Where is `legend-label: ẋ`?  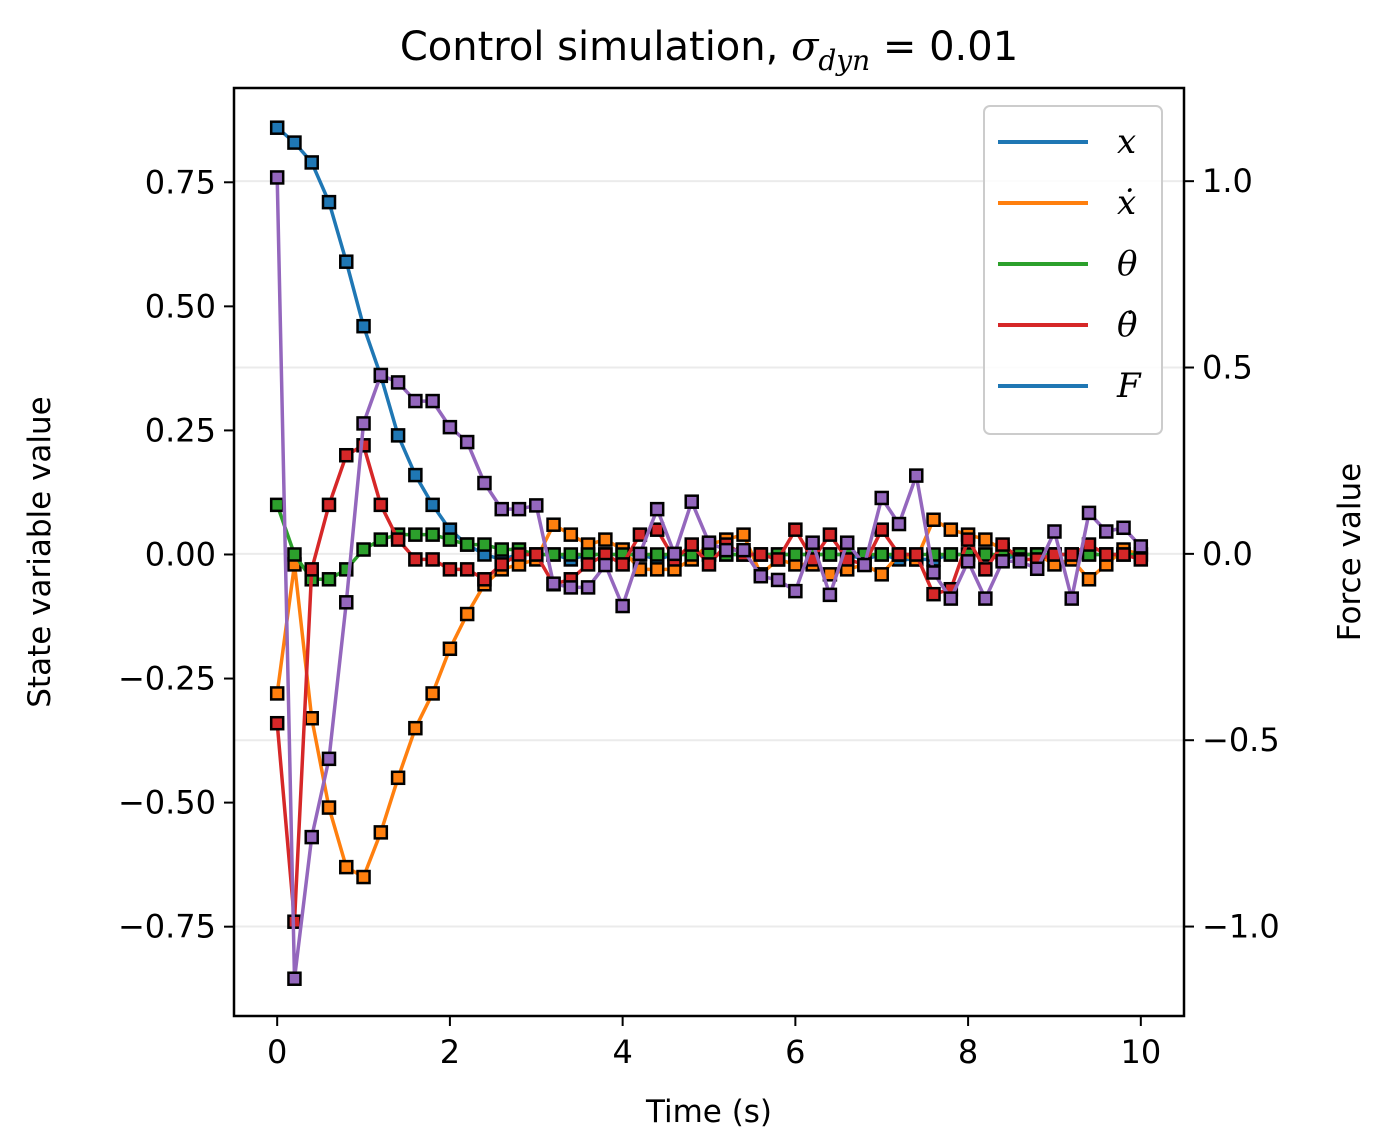 legend-label: ẋ is located at coordinates (1126, 203).